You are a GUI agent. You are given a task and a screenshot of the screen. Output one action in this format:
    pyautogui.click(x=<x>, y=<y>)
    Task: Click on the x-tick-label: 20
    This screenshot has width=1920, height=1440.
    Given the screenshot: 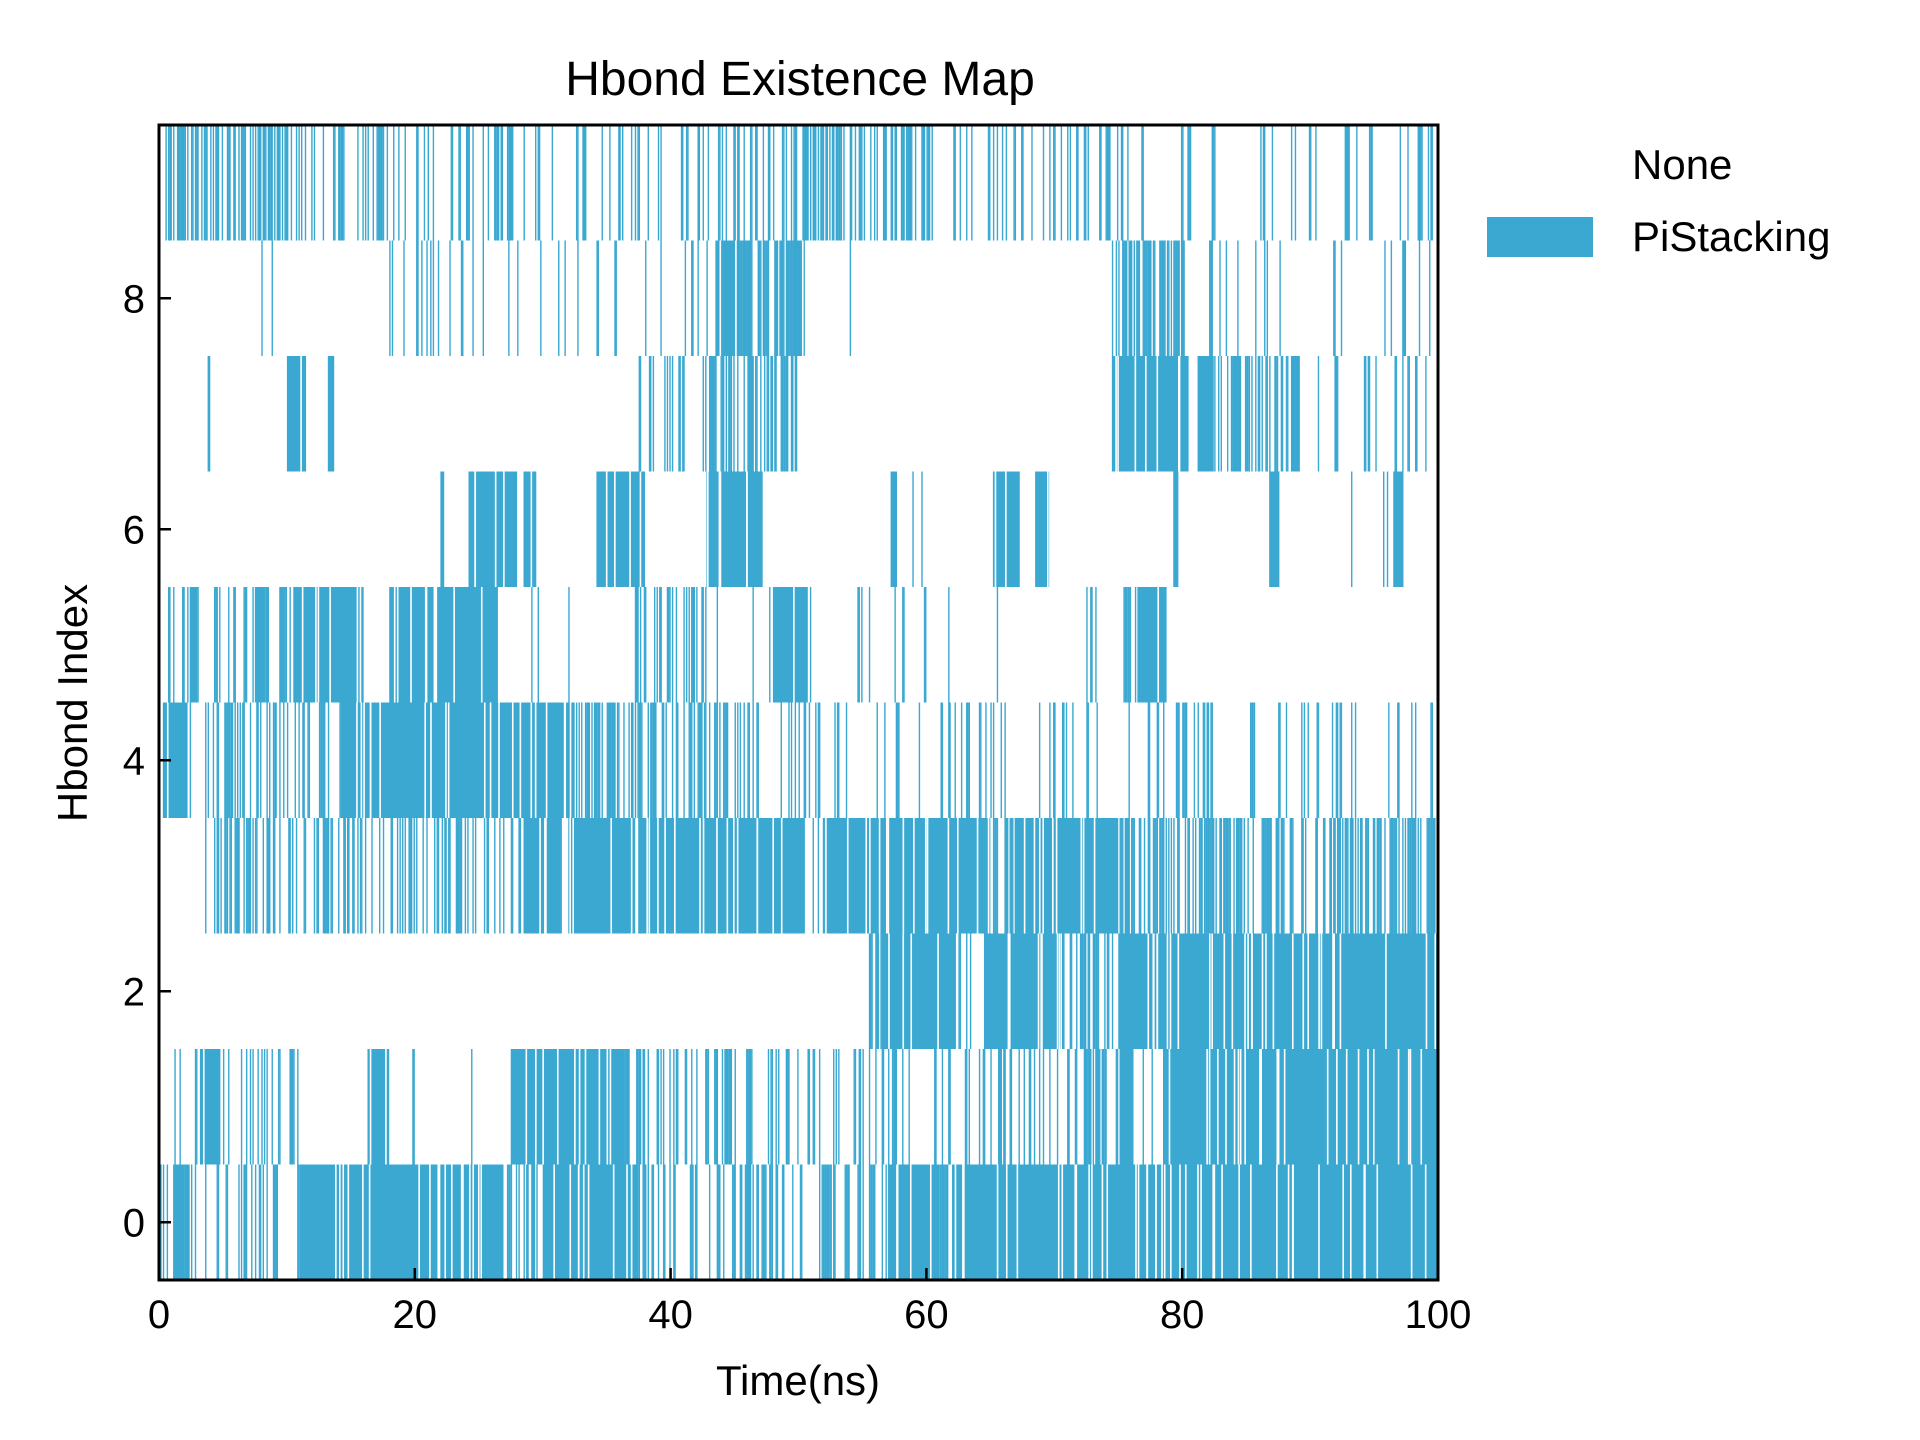 What is the action you would take?
    pyautogui.click(x=415, y=1315)
    